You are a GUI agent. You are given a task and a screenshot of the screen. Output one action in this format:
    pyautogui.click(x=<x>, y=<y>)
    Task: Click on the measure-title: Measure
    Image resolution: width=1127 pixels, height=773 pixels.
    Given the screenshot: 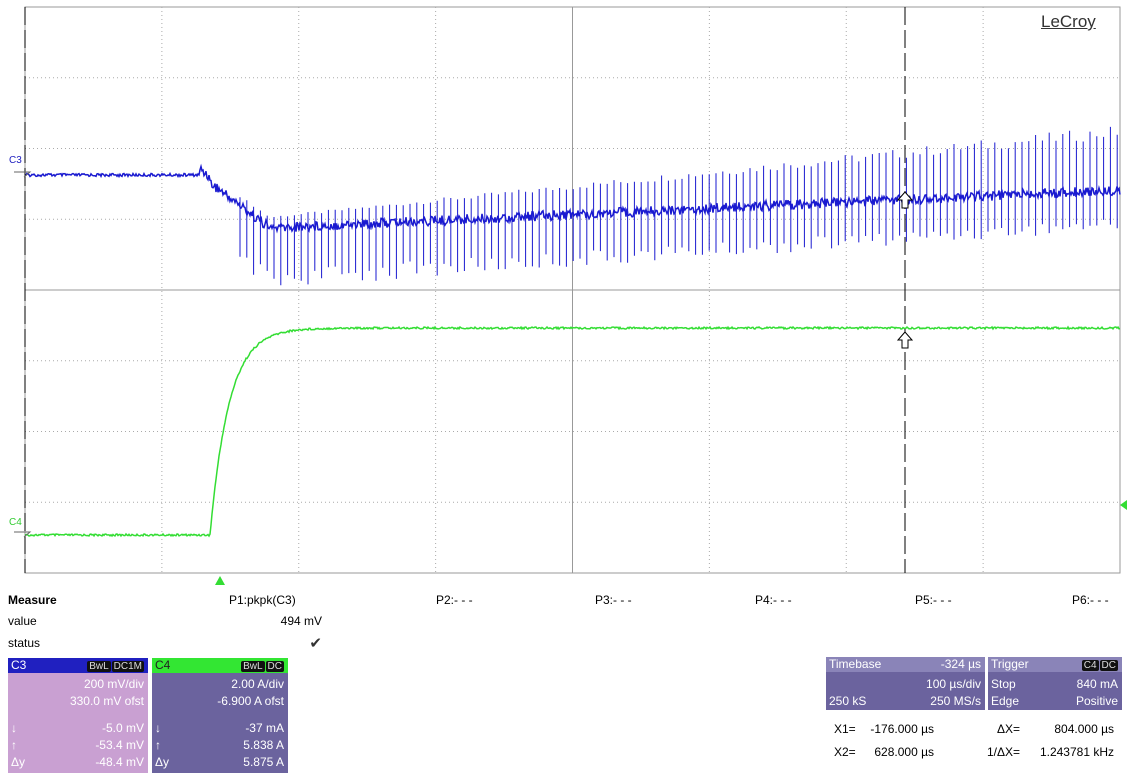 What is the action you would take?
    pyautogui.click(x=32, y=600)
    